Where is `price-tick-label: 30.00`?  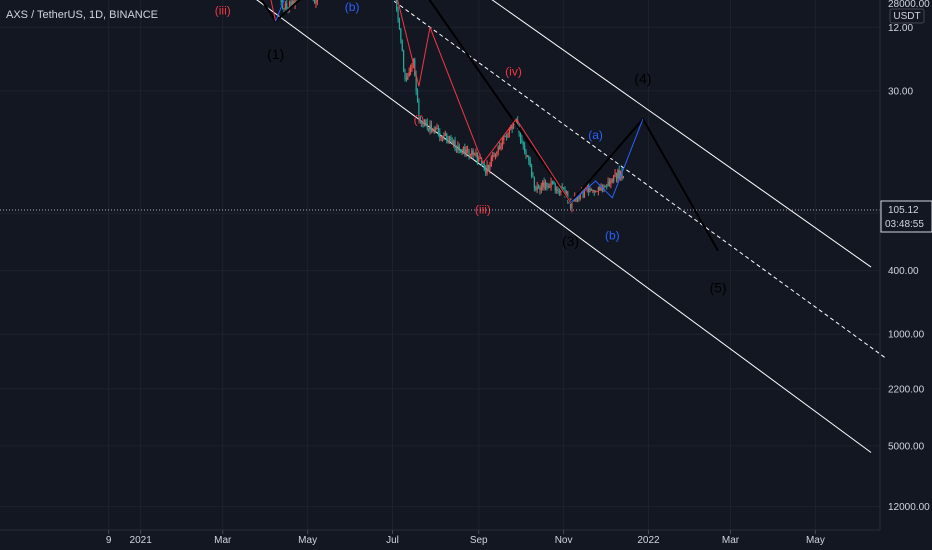 price-tick-label: 30.00 is located at coordinates (900, 91).